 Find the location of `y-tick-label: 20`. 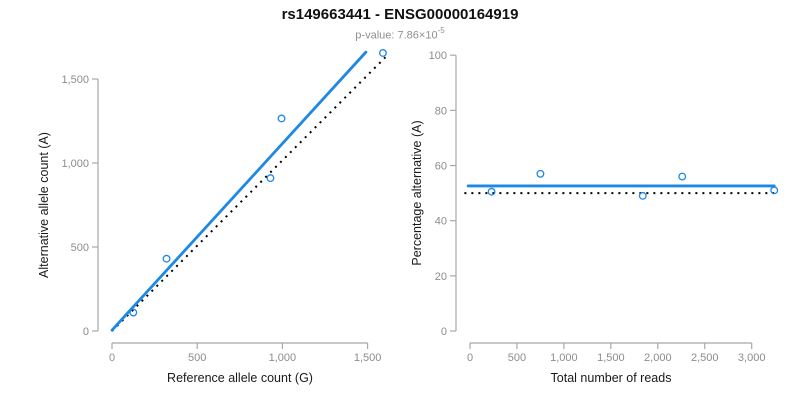

y-tick-label: 20 is located at coordinates (441, 277).